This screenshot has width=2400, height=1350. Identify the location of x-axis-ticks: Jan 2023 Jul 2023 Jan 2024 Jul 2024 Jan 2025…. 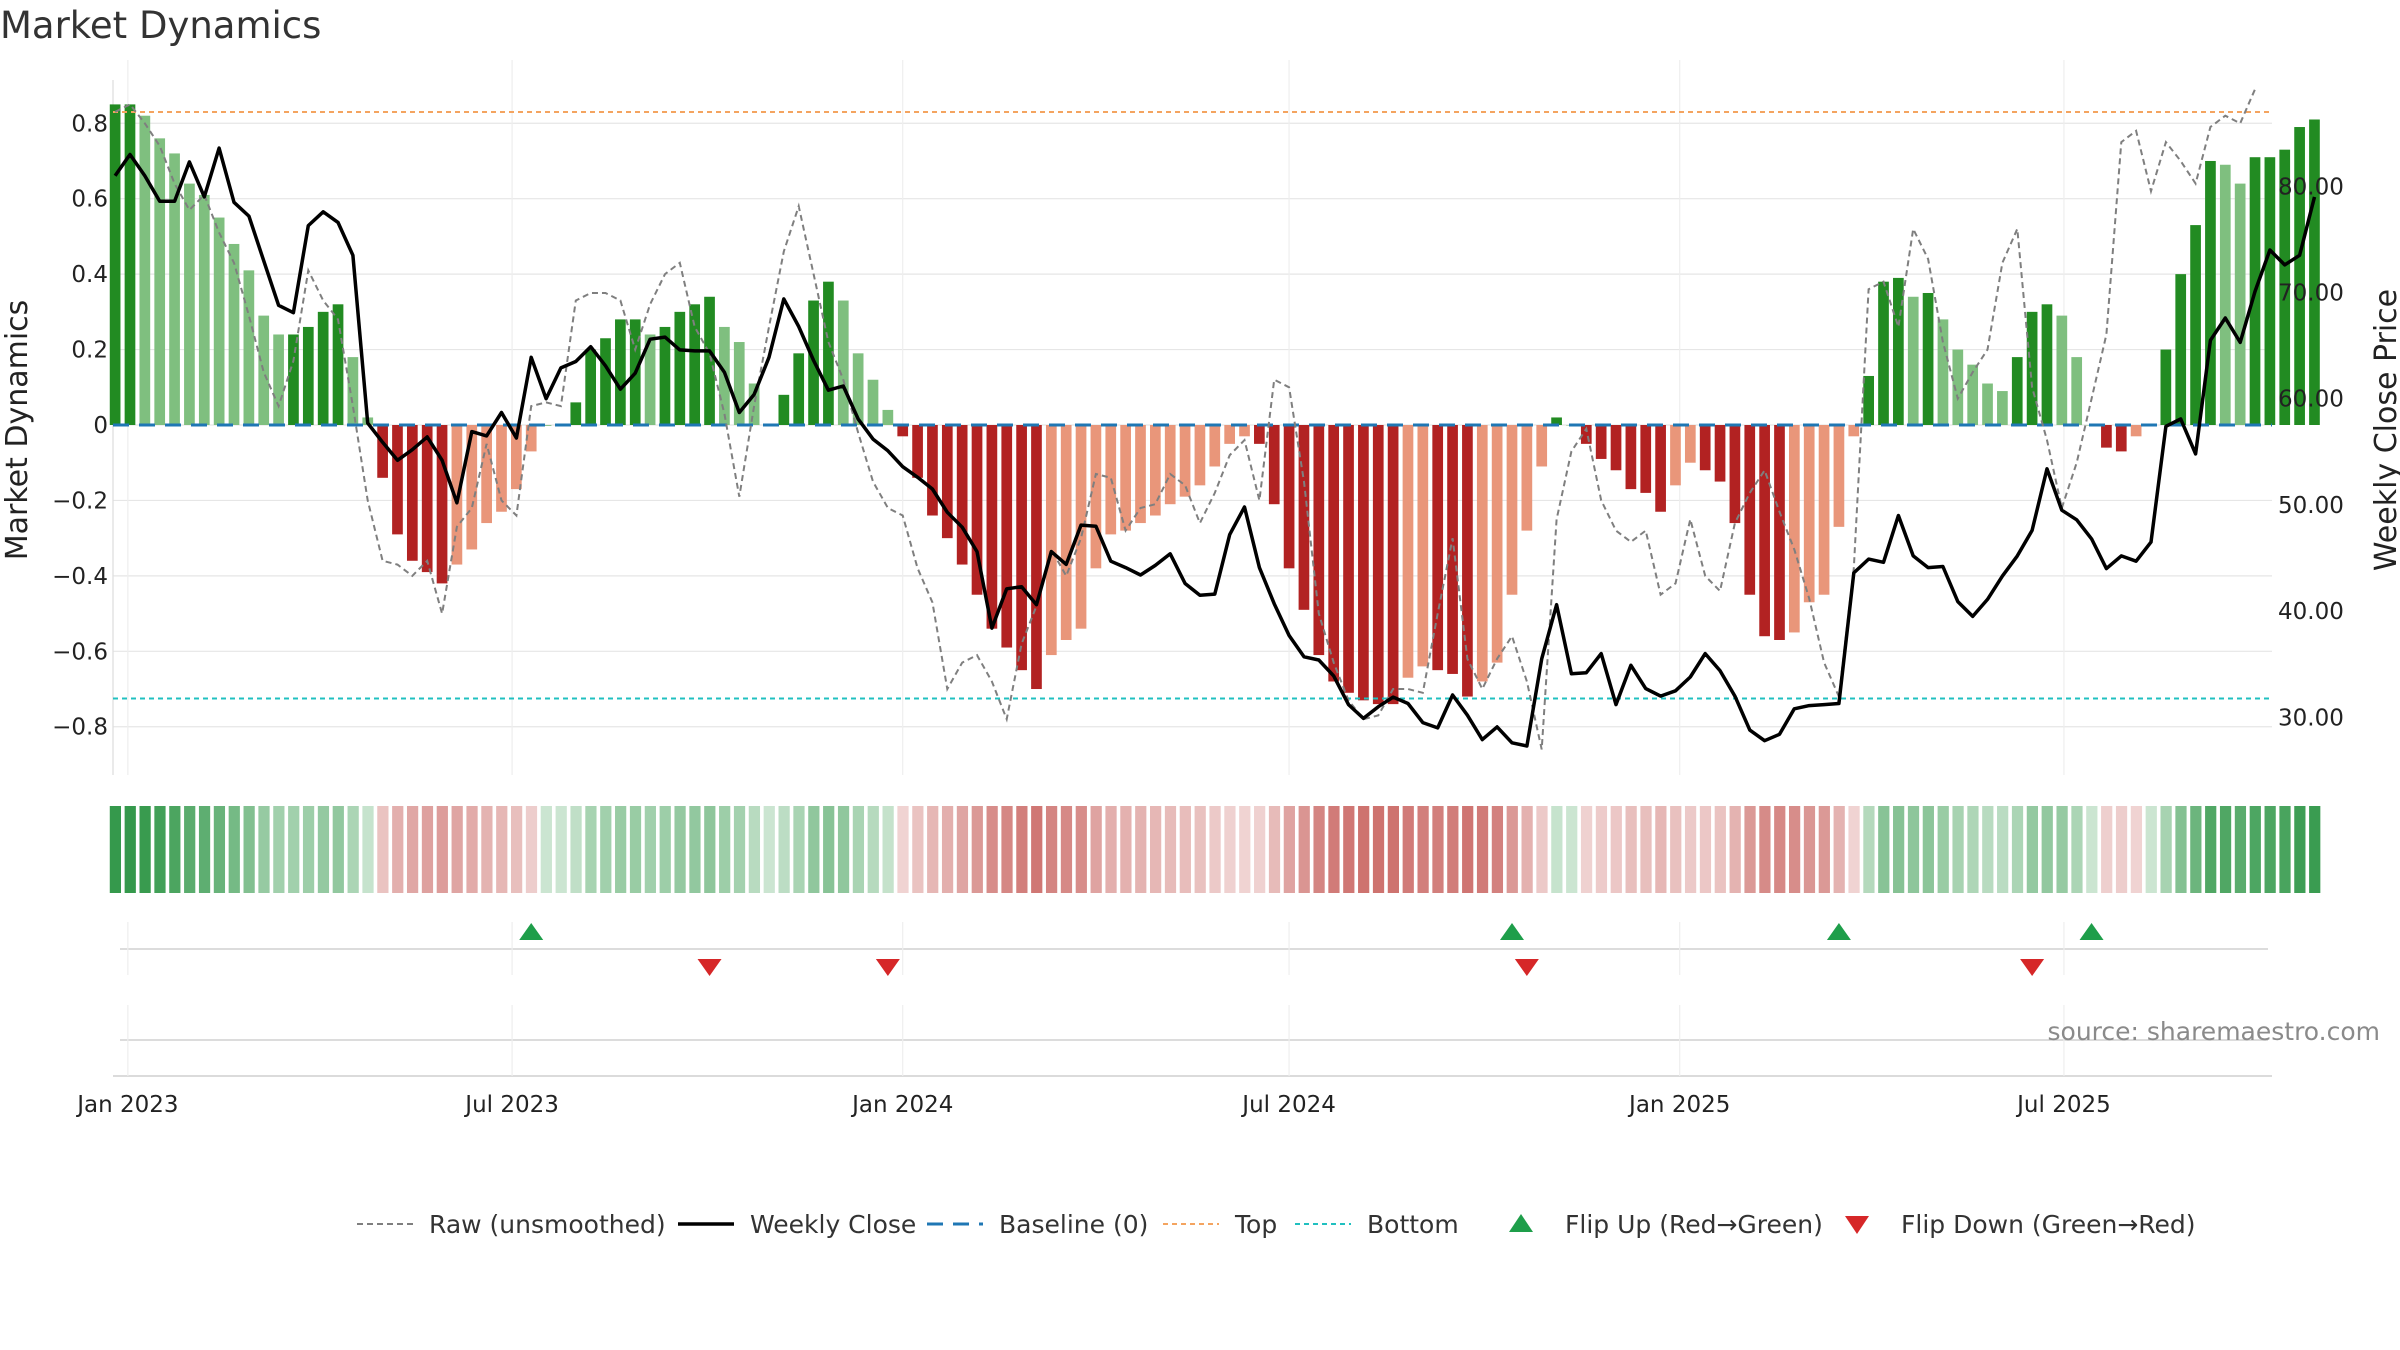
(1093, 1105).